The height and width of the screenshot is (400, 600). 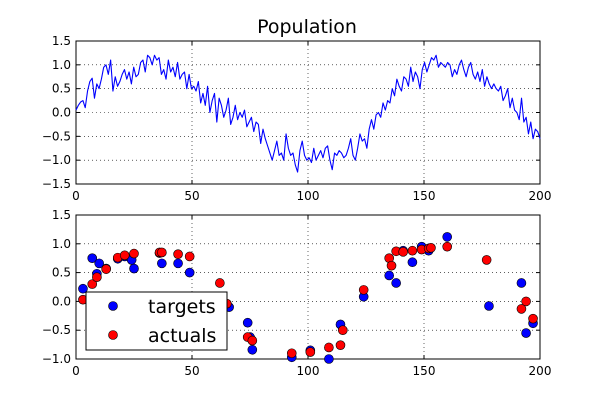 I want to click on legend-label-targets: targets, so click(x=182, y=307).